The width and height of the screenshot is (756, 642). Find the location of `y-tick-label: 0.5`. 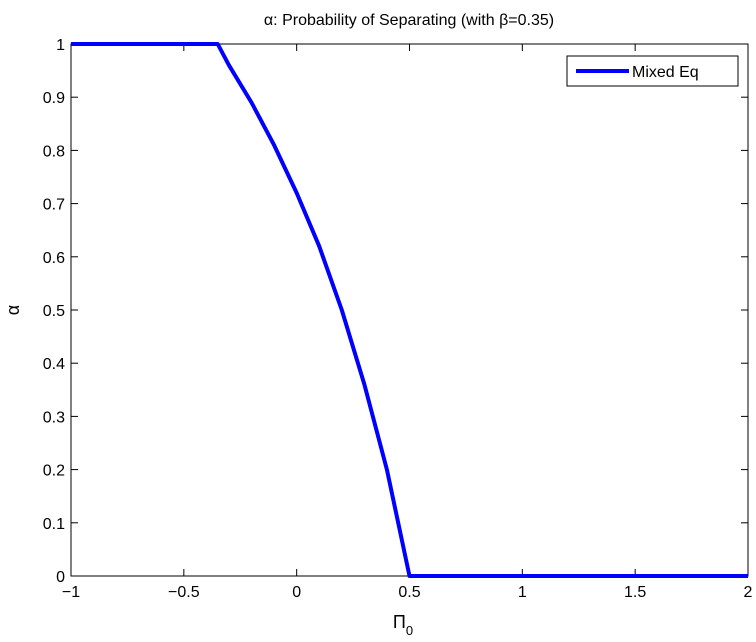

y-tick-label: 0.5 is located at coordinates (54, 311).